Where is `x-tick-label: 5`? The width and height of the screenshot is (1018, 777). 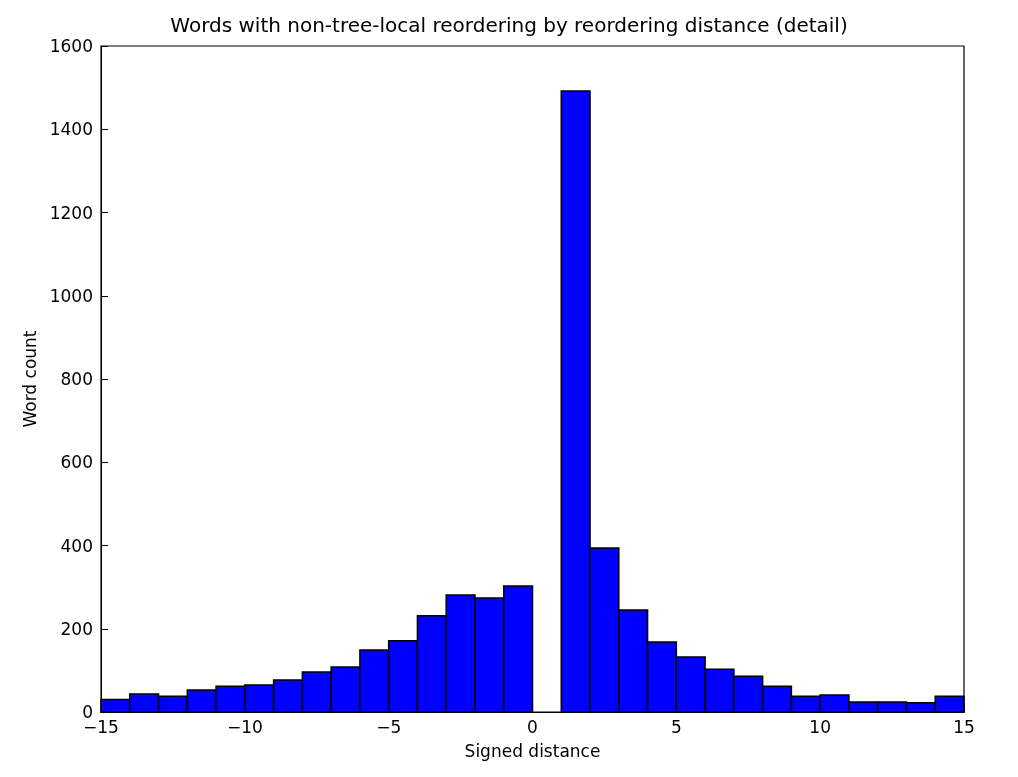 x-tick-label: 5 is located at coordinates (676, 726).